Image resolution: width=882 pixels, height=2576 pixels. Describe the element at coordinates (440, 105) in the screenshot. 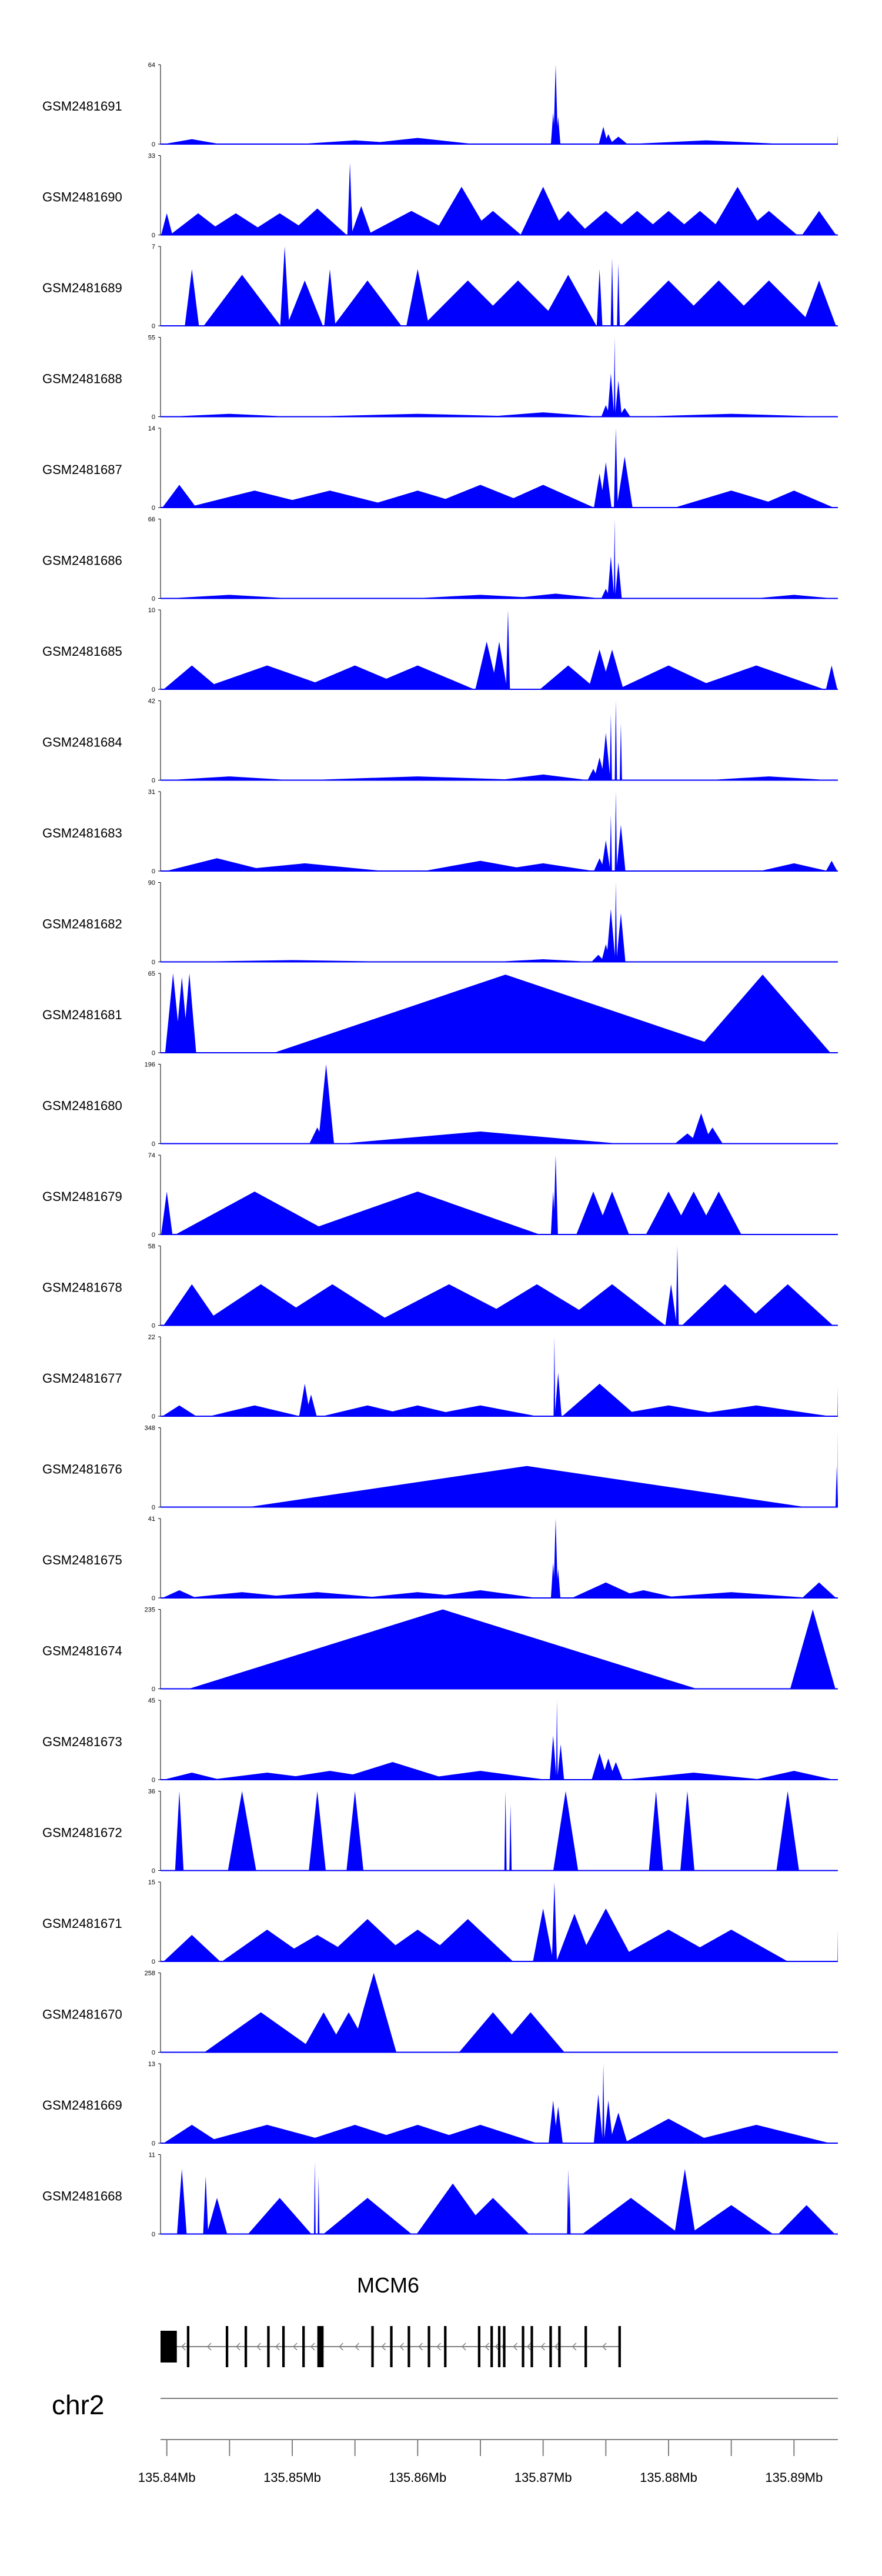

I see `track-gsm2481691: GSM2481691 64 0` at that location.